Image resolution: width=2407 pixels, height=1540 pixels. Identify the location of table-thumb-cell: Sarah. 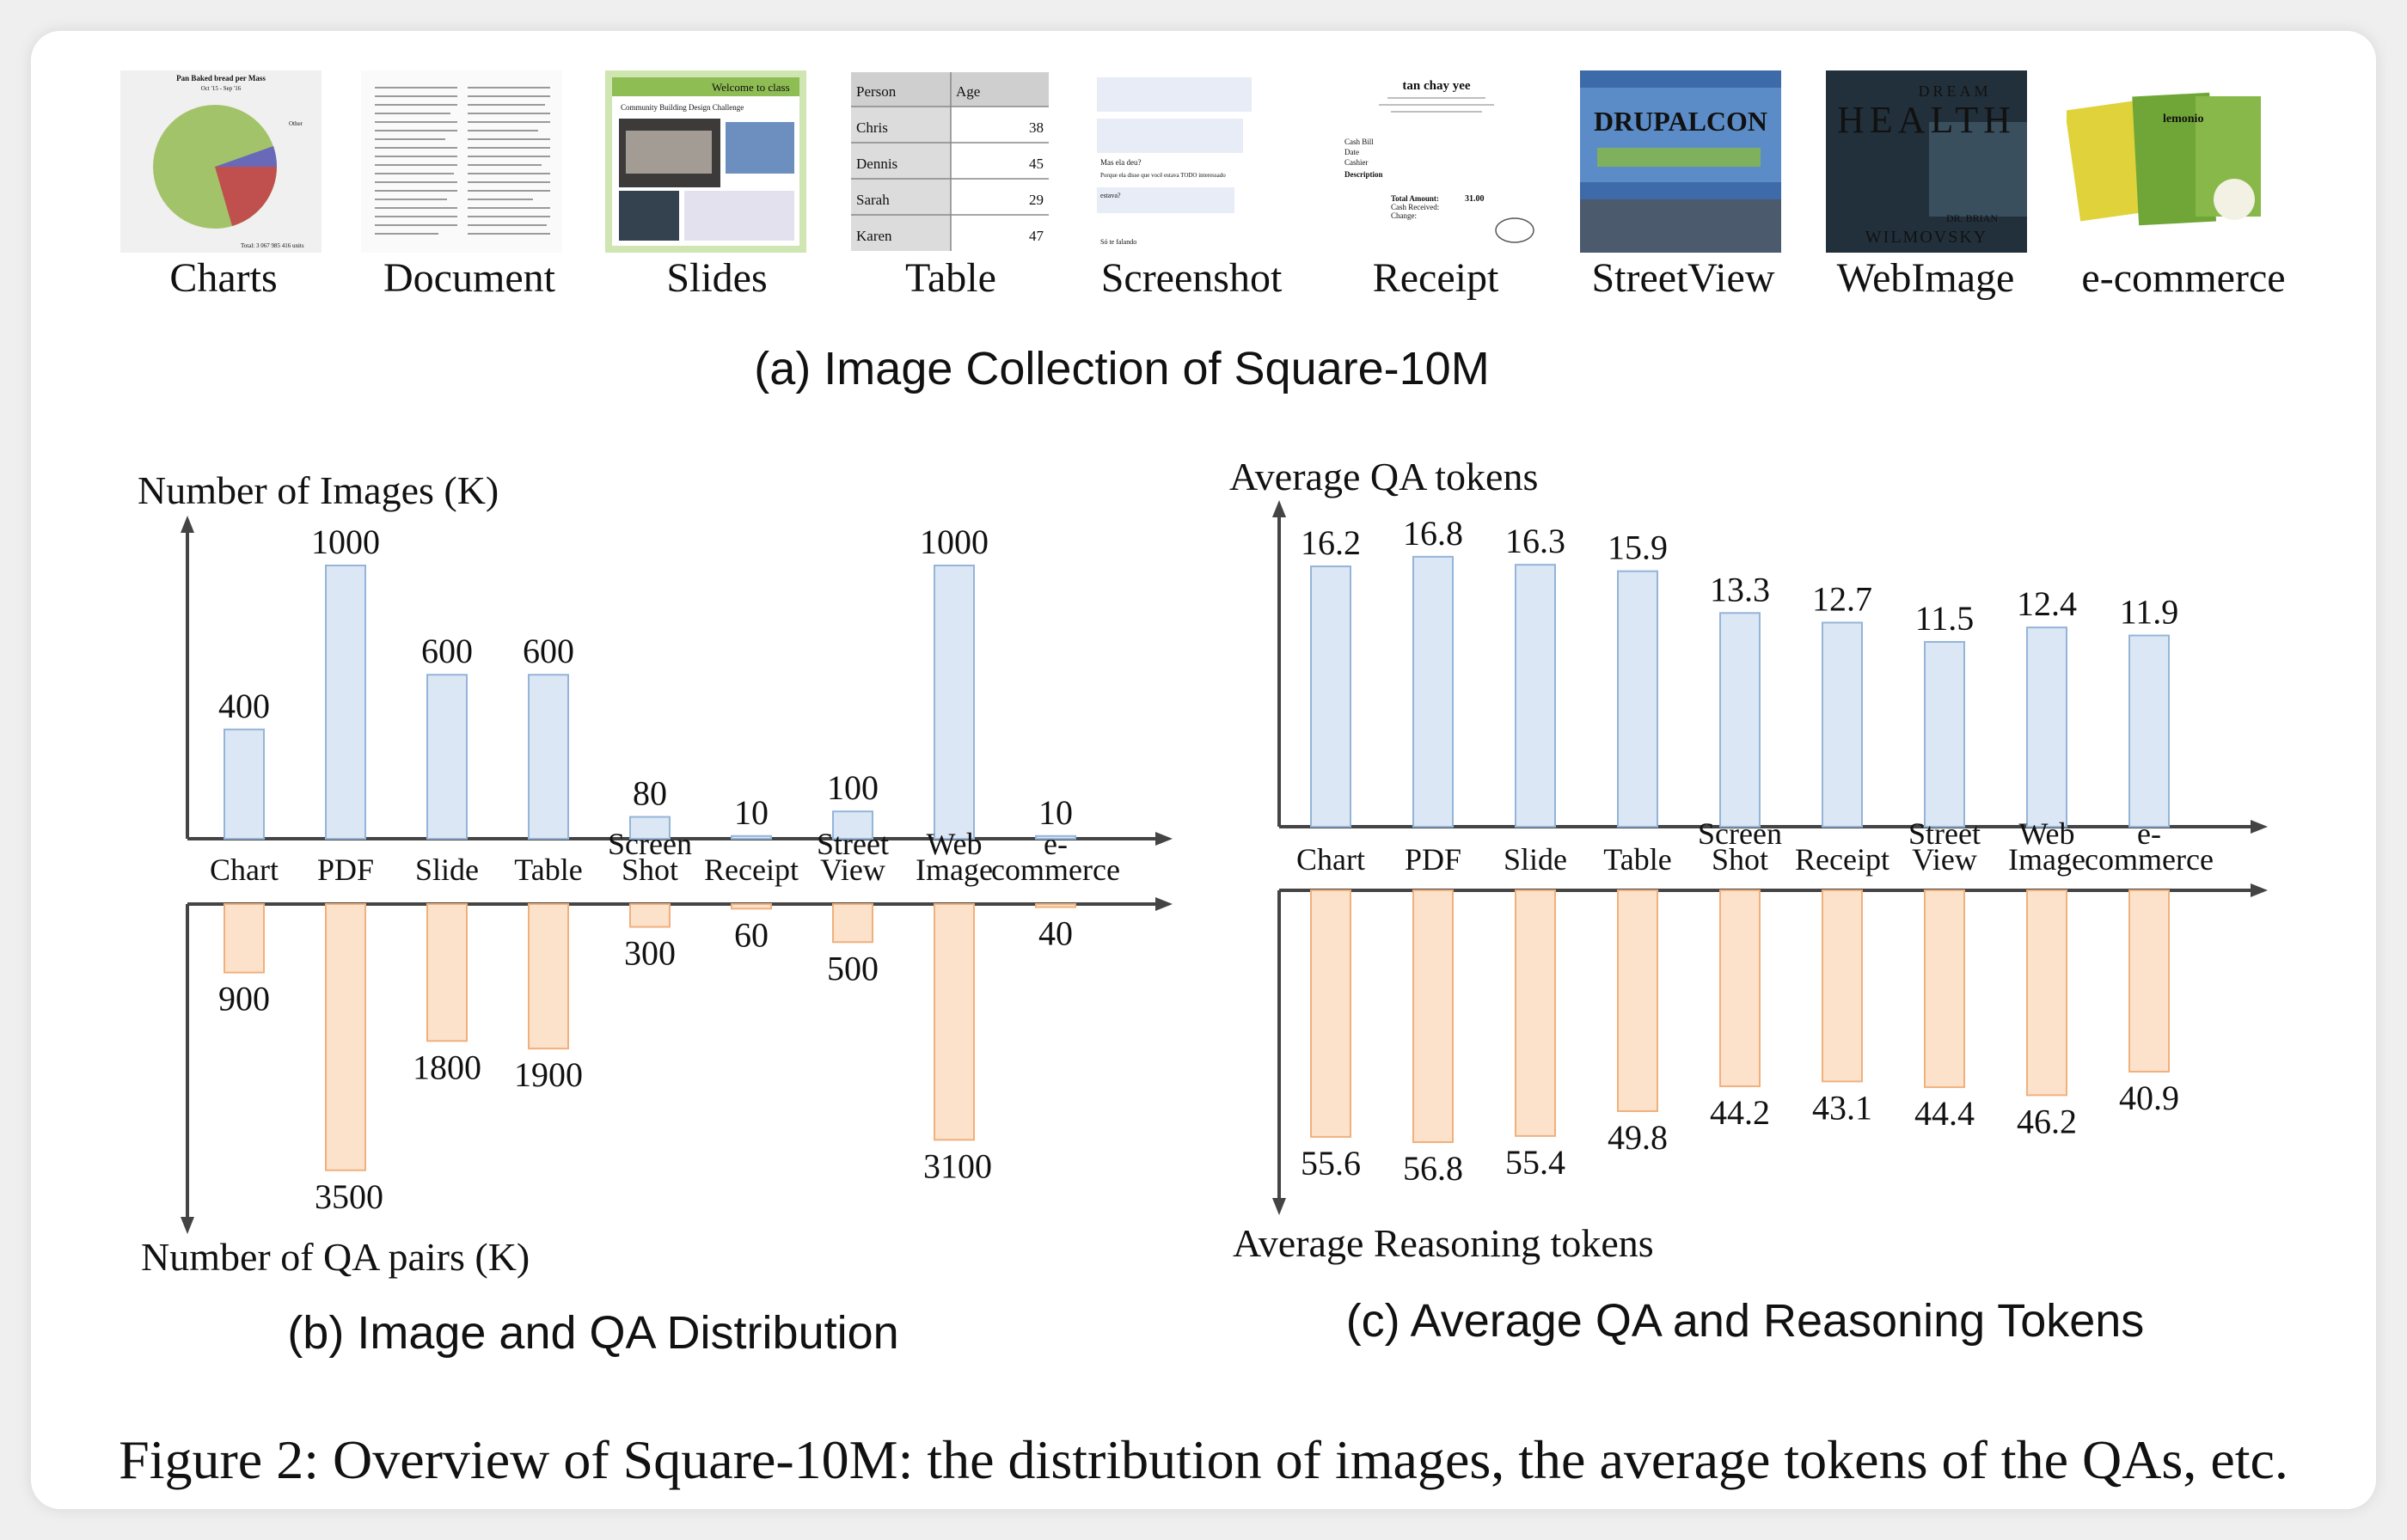
(873, 200).